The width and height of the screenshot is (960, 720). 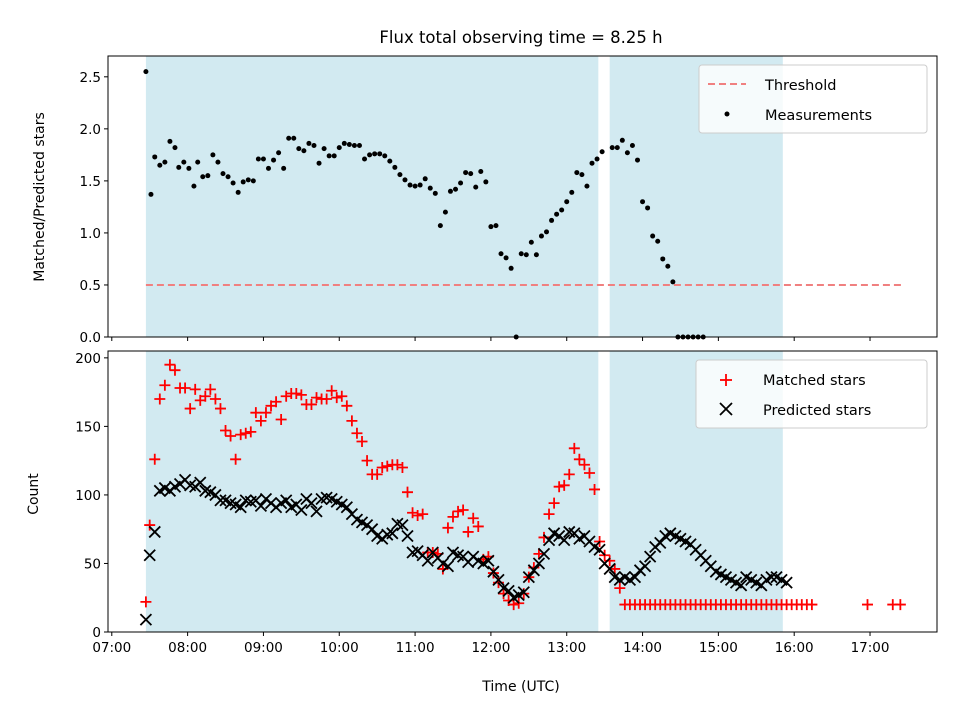 What do you see at coordinates (90, 338) in the screenshot?
I see `y-tick-label: 0.0` at bounding box center [90, 338].